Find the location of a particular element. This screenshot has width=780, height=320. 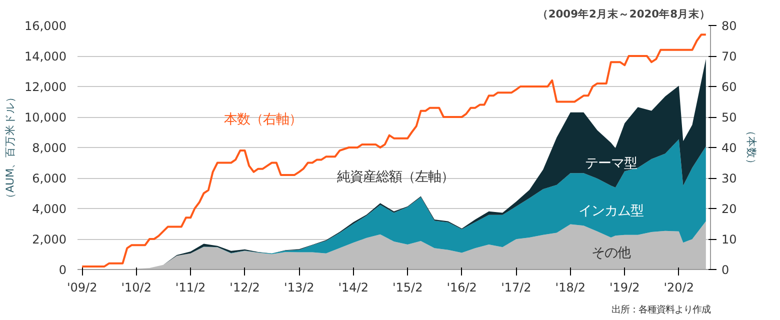

y2-axis-title: （本数） is located at coordinates (751, 148).